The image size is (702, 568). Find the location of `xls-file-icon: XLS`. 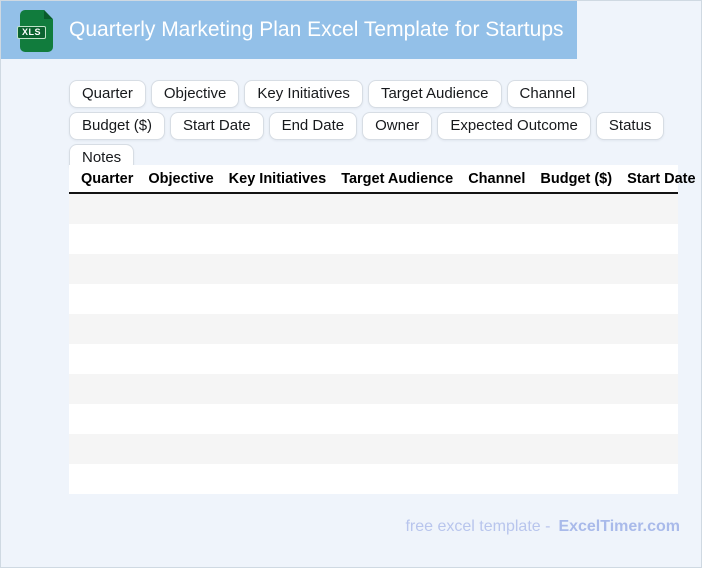

xls-file-icon: XLS is located at coordinates (35, 31).